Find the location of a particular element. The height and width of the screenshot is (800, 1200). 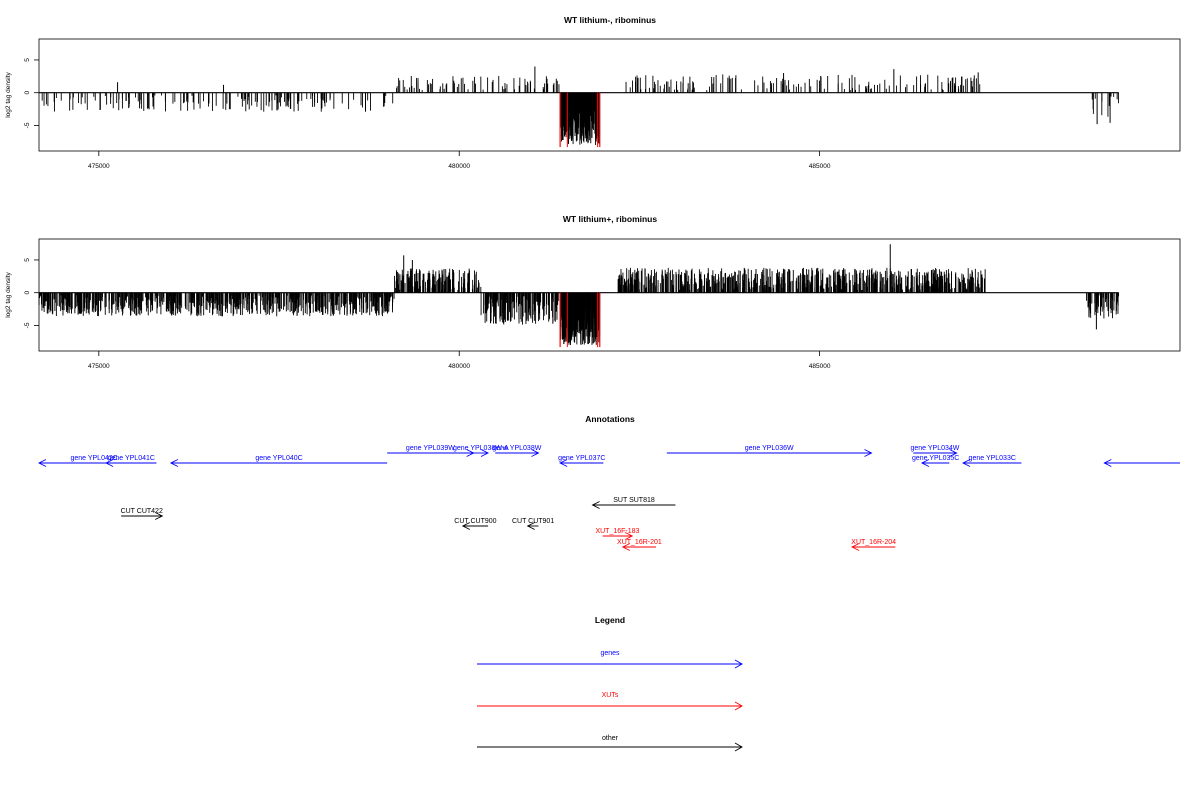

annotations-title: Annotations is located at coordinates (610, 419).